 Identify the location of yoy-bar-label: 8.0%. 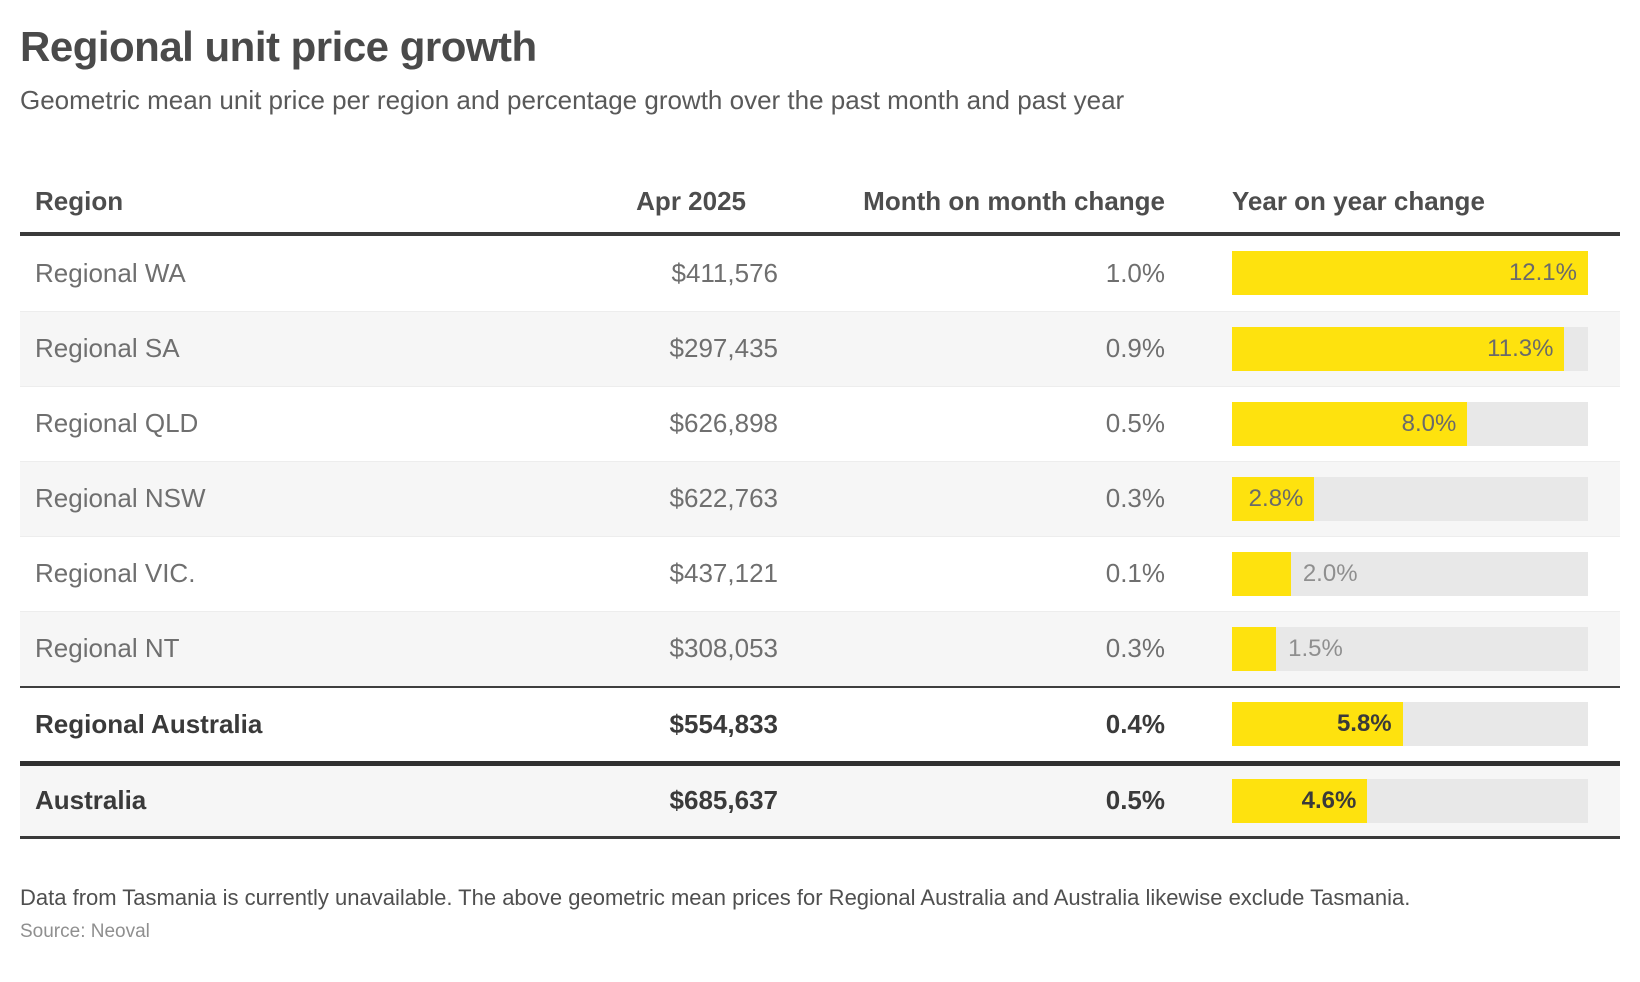
(1429, 423).